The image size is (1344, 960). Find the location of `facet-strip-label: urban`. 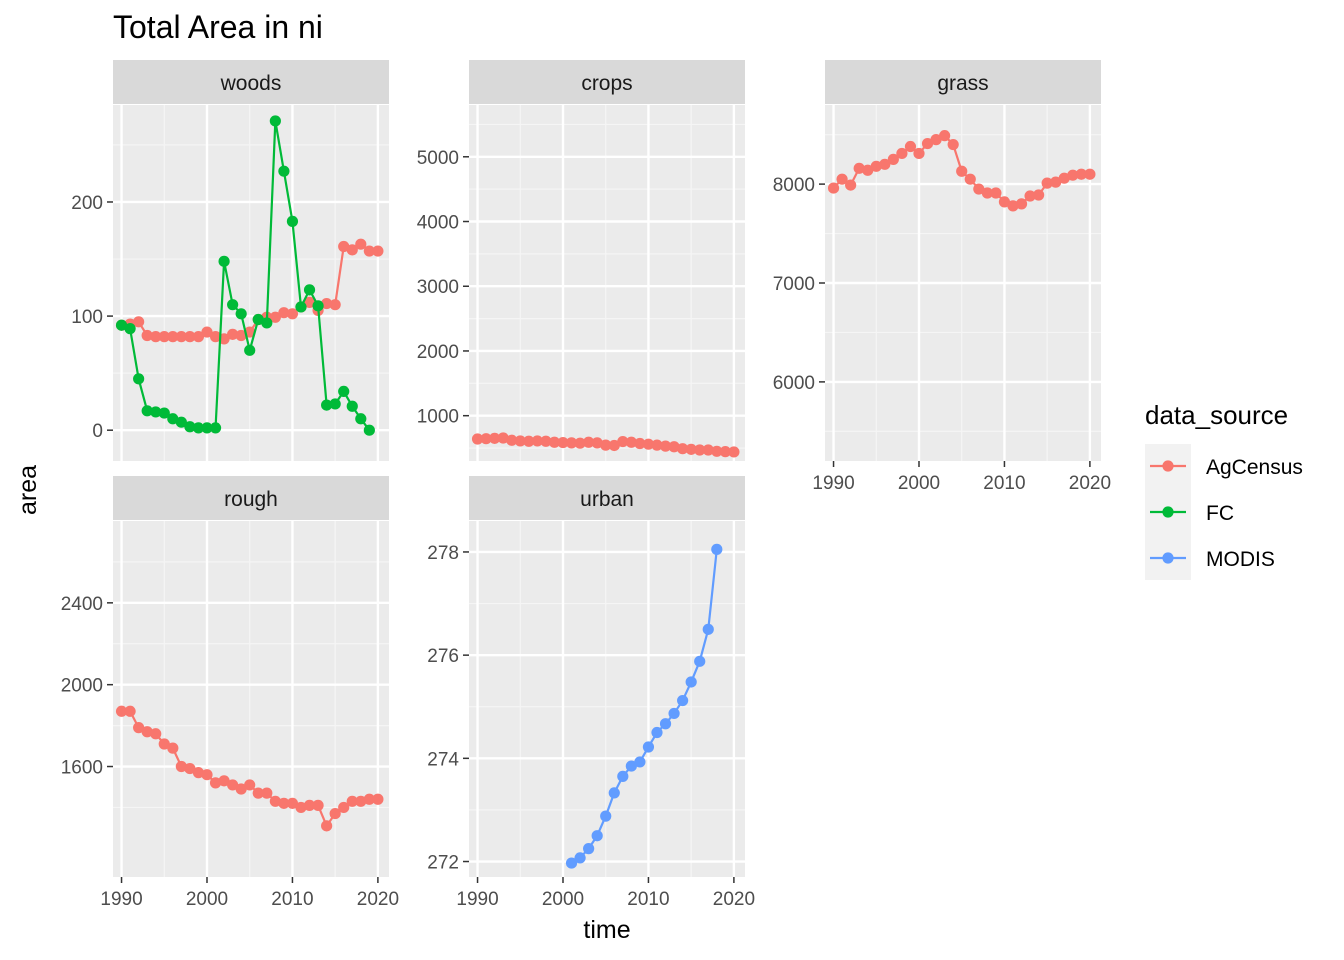

facet-strip-label: urban is located at coordinates (607, 499).